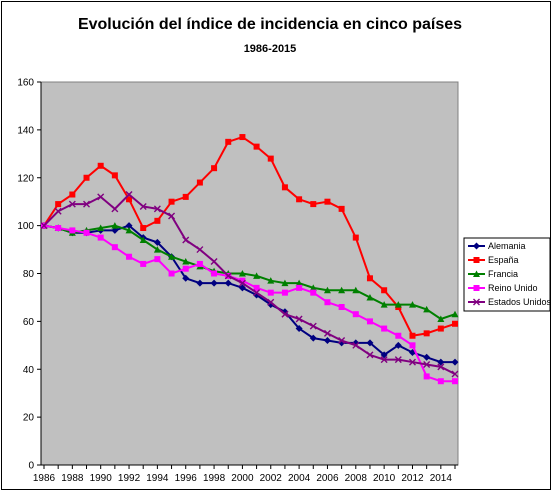  I want to click on legend-entry-reino-unido: Reino Unido, so click(503, 288).